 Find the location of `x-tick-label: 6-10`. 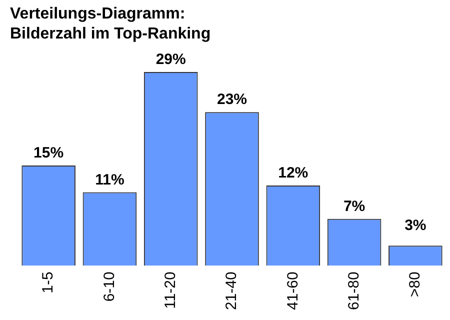

x-tick-label: 6-10 is located at coordinates (109, 287).